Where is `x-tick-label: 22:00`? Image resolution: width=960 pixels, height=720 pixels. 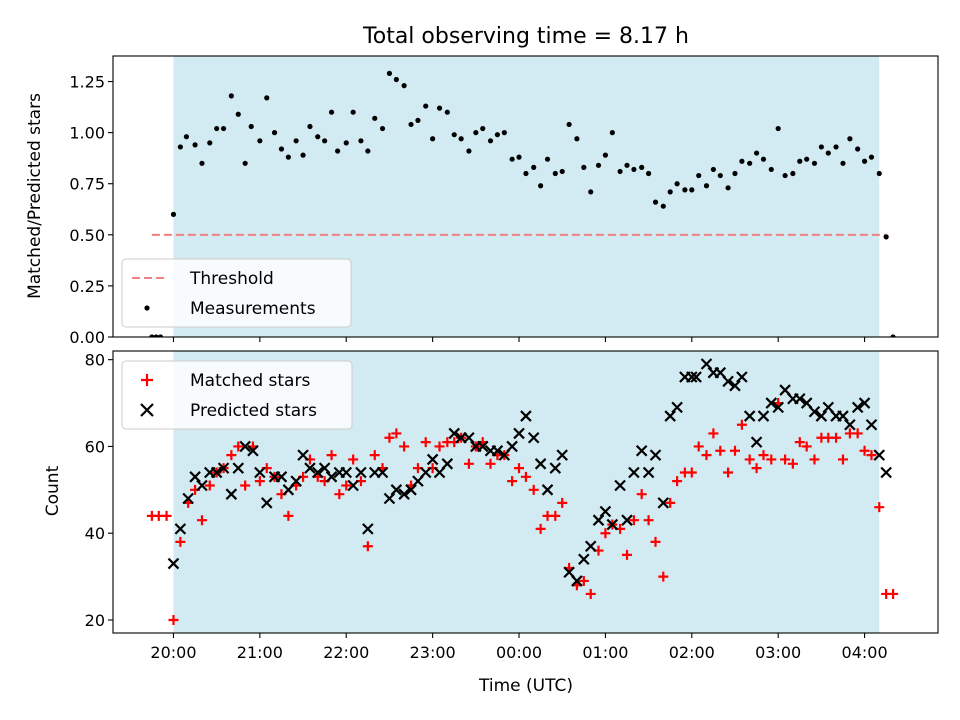
x-tick-label: 22:00 is located at coordinates (346, 652).